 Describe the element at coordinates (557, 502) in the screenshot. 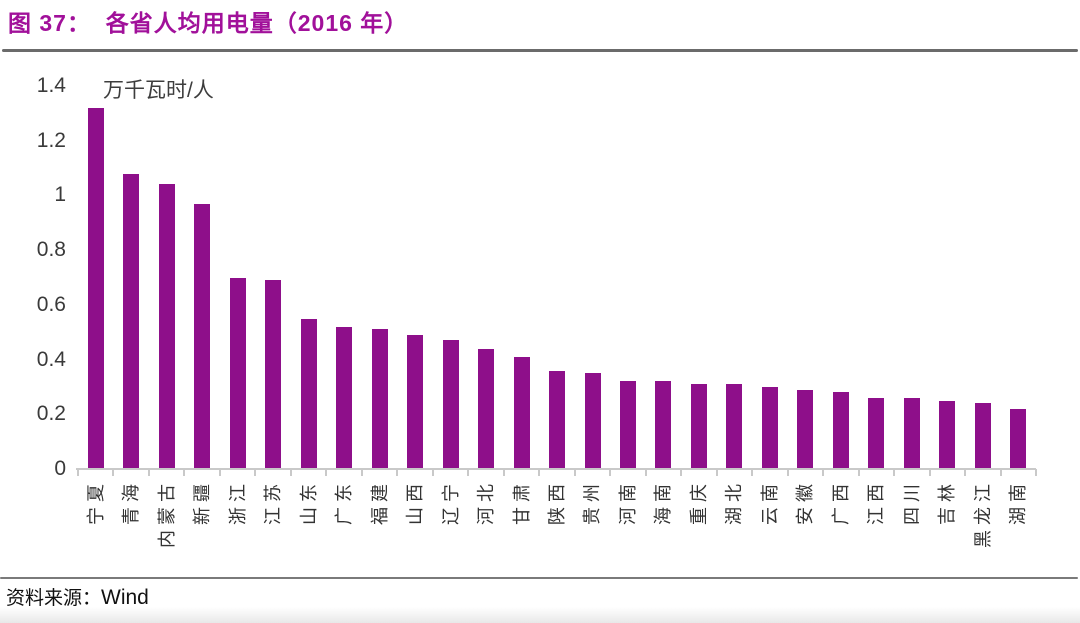

I see `x-label-陕西: 陕西` at that location.